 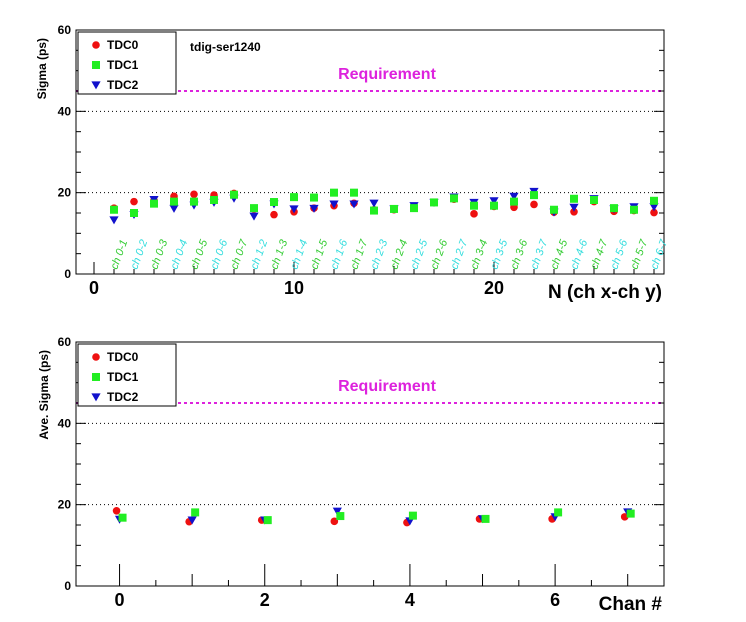 I want to click on channel-pair-label: ch 0-3, so click(x=160, y=254).